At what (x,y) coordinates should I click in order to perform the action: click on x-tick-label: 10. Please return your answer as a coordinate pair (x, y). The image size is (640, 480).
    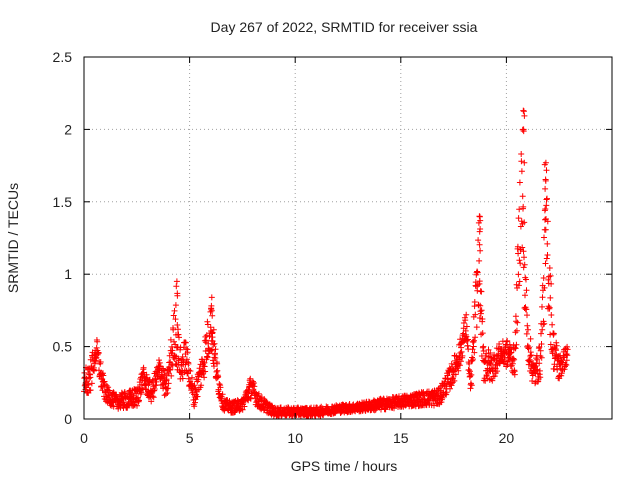
    Looking at the image, I should click on (295, 438).